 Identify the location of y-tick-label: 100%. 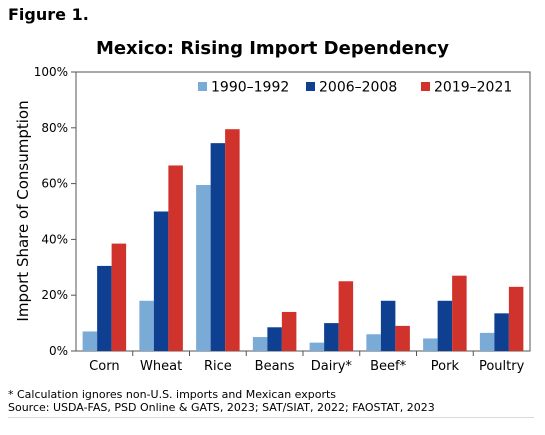
(51, 72).